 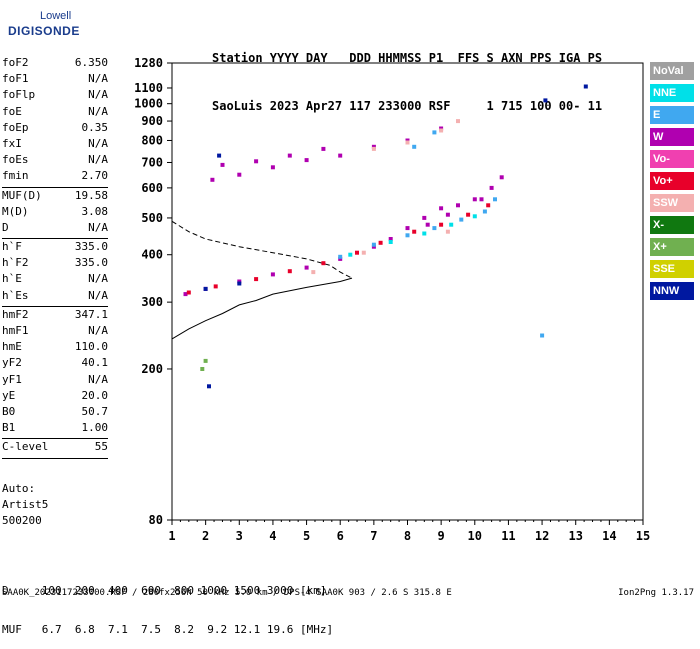 What do you see at coordinates (152, 369) in the screenshot?
I see `y-tick-label: 200` at bounding box center [152, 369].